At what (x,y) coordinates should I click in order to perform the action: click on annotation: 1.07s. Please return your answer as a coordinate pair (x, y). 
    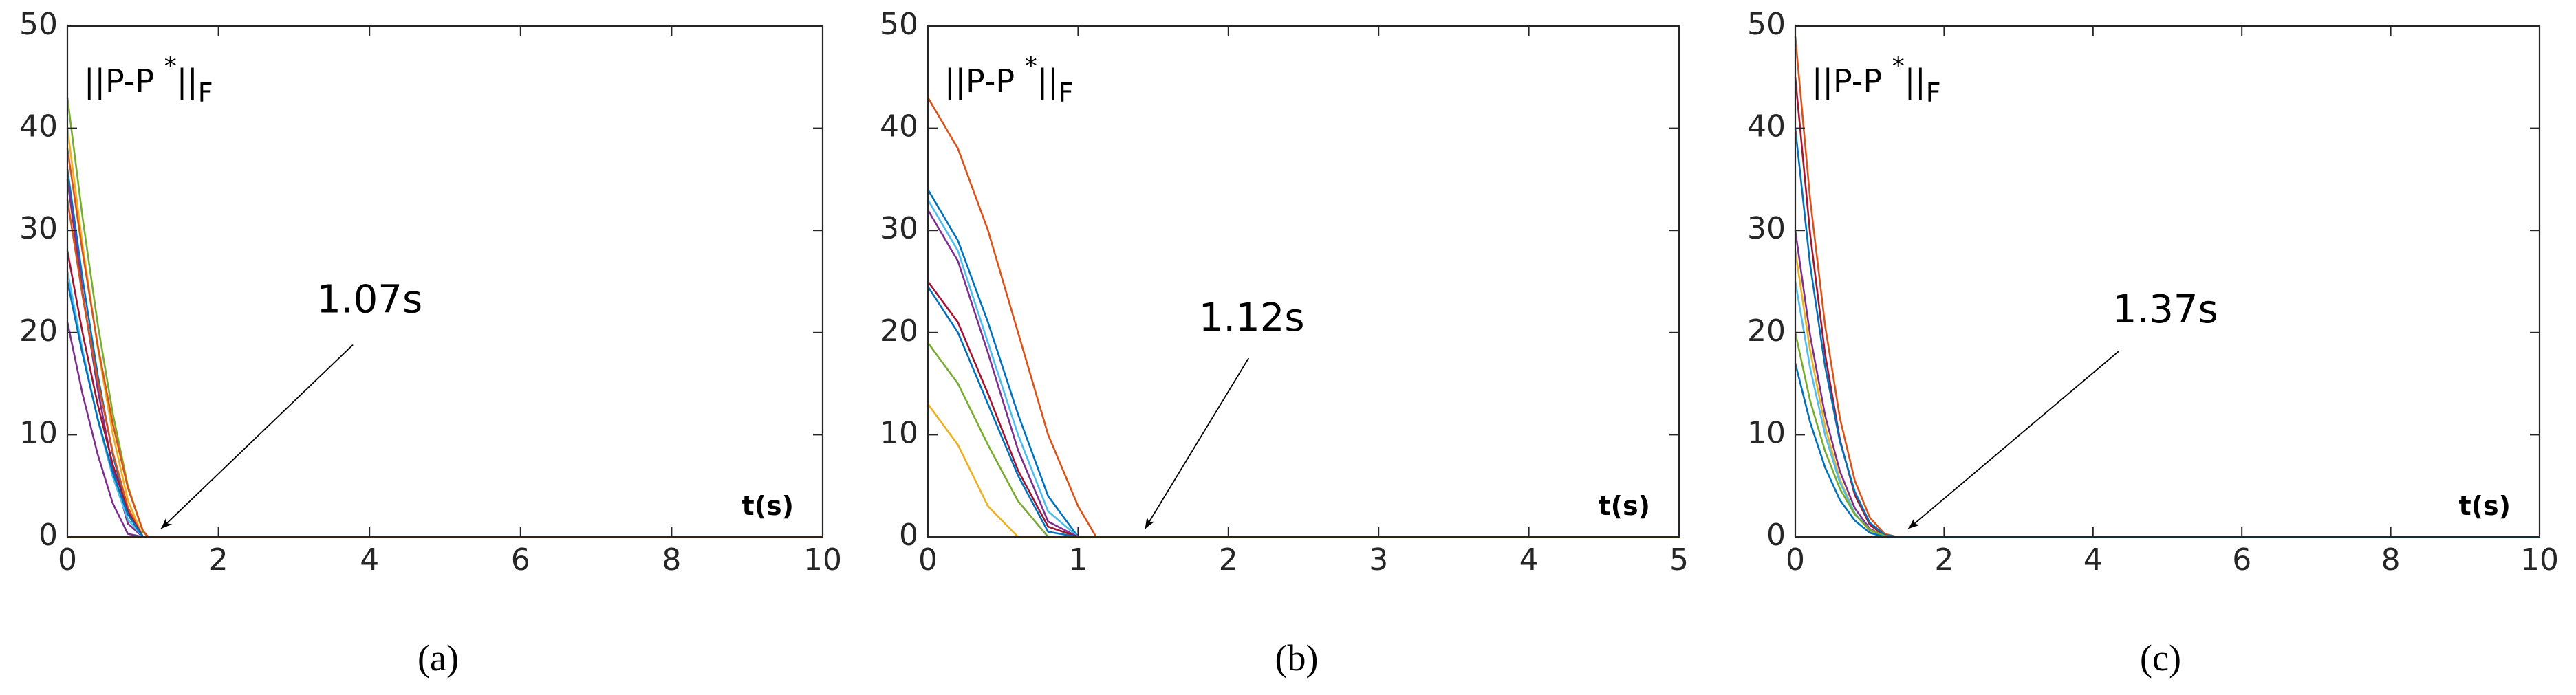
    Looking at the image, I should click on (369, 299).